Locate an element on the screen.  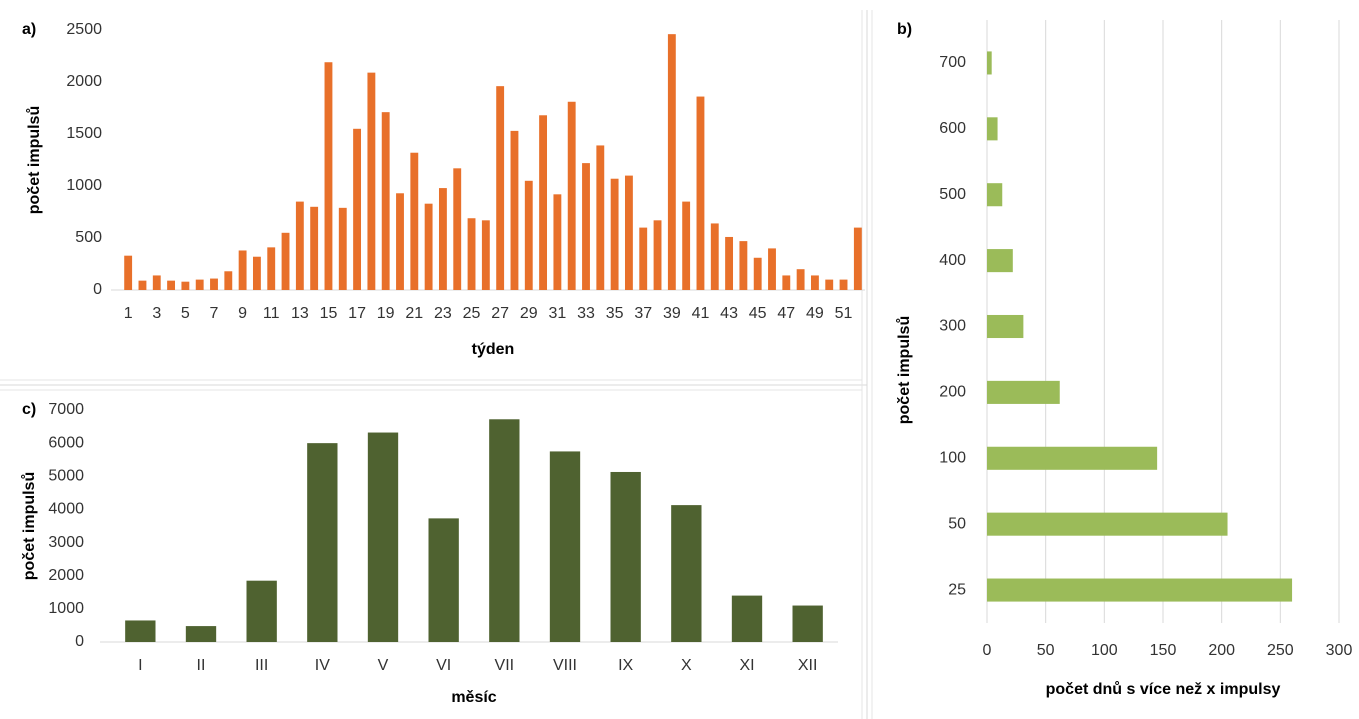
x-tick-label: 250 is located at coordinates (1280, 650).